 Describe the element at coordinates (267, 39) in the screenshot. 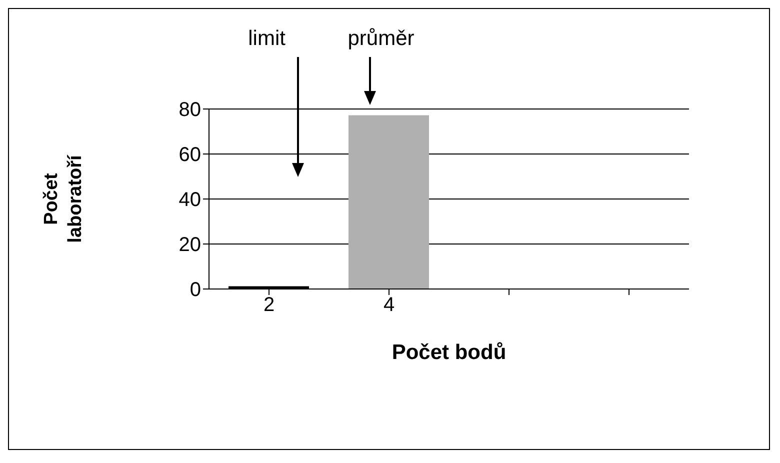

I see `text: limit` at that location.